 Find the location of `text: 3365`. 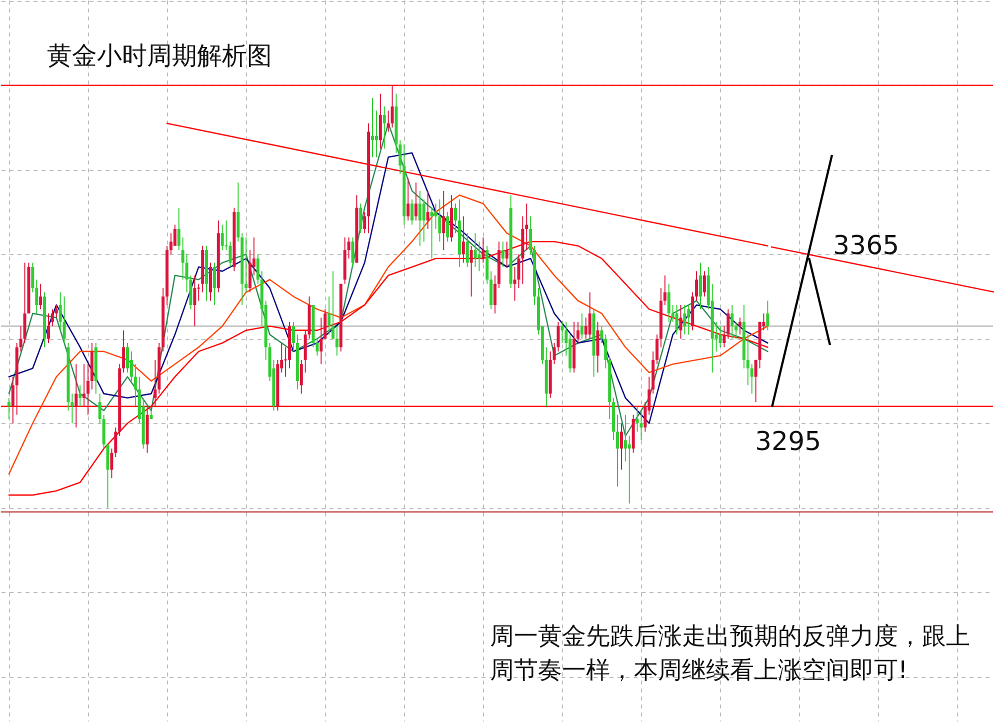

text: 3365 is located at coordinates (866, 246).